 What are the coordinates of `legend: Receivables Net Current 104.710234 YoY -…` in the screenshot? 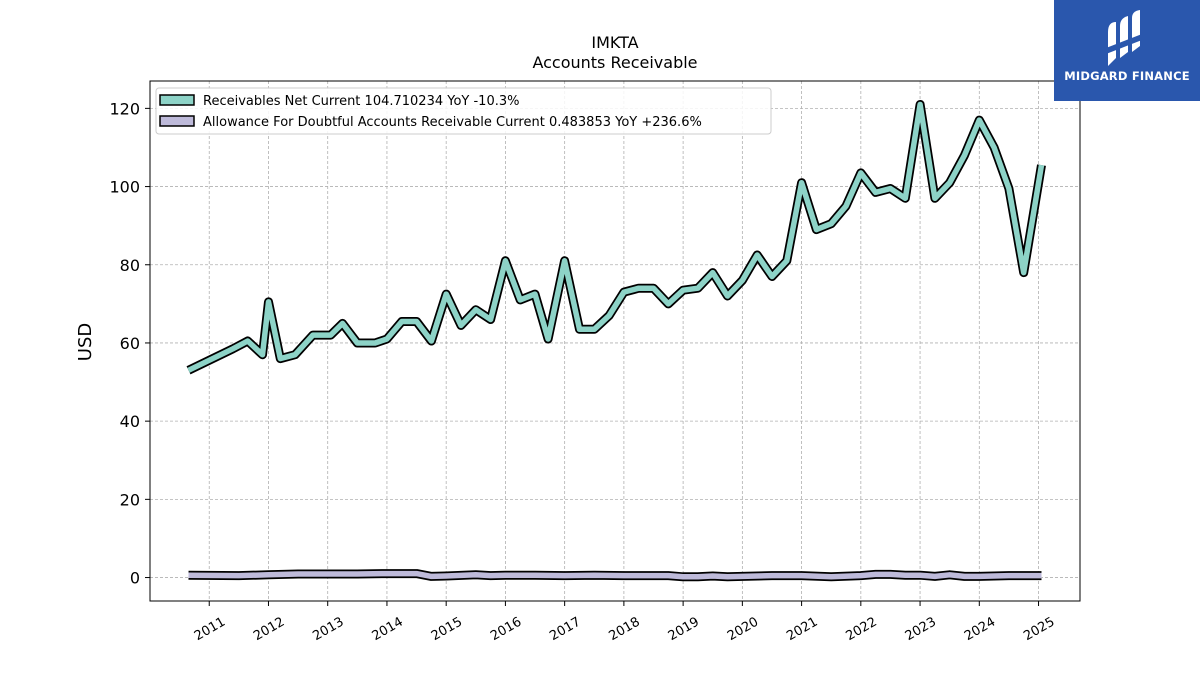 It's located at (463, 111).